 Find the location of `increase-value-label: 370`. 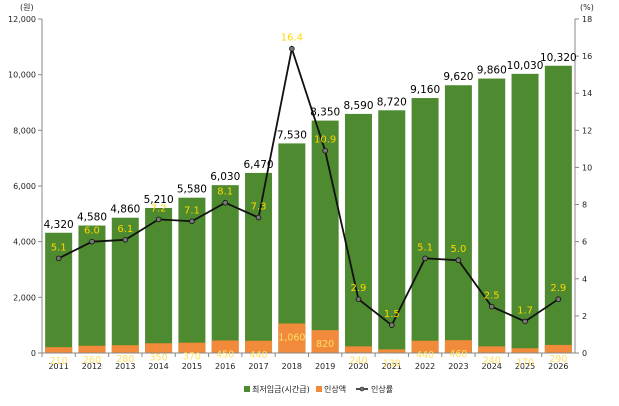

increase-value-label: 370 is located at coordinates (192, 357).